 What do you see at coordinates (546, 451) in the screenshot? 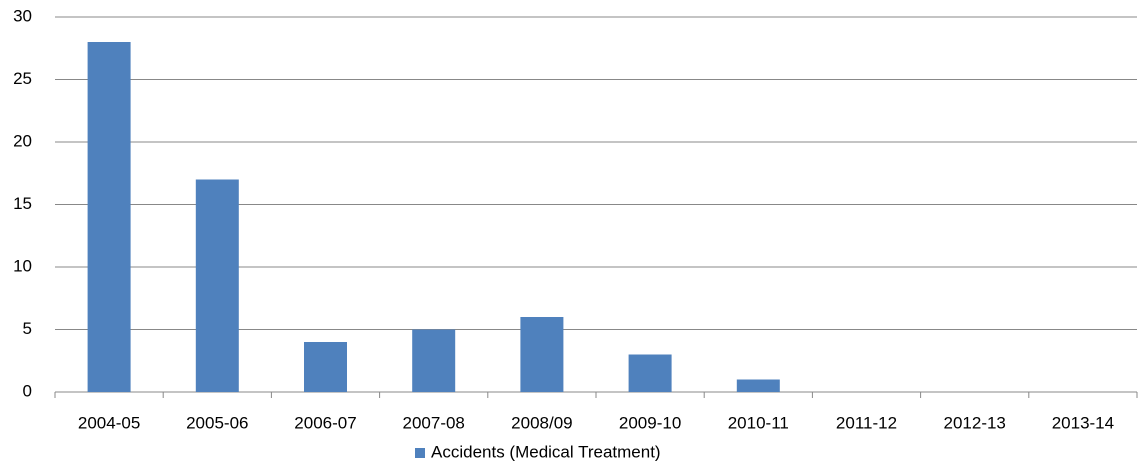
I see `legend-label: Accidents (Medical Treatment)` at bounding box center [546, 451].